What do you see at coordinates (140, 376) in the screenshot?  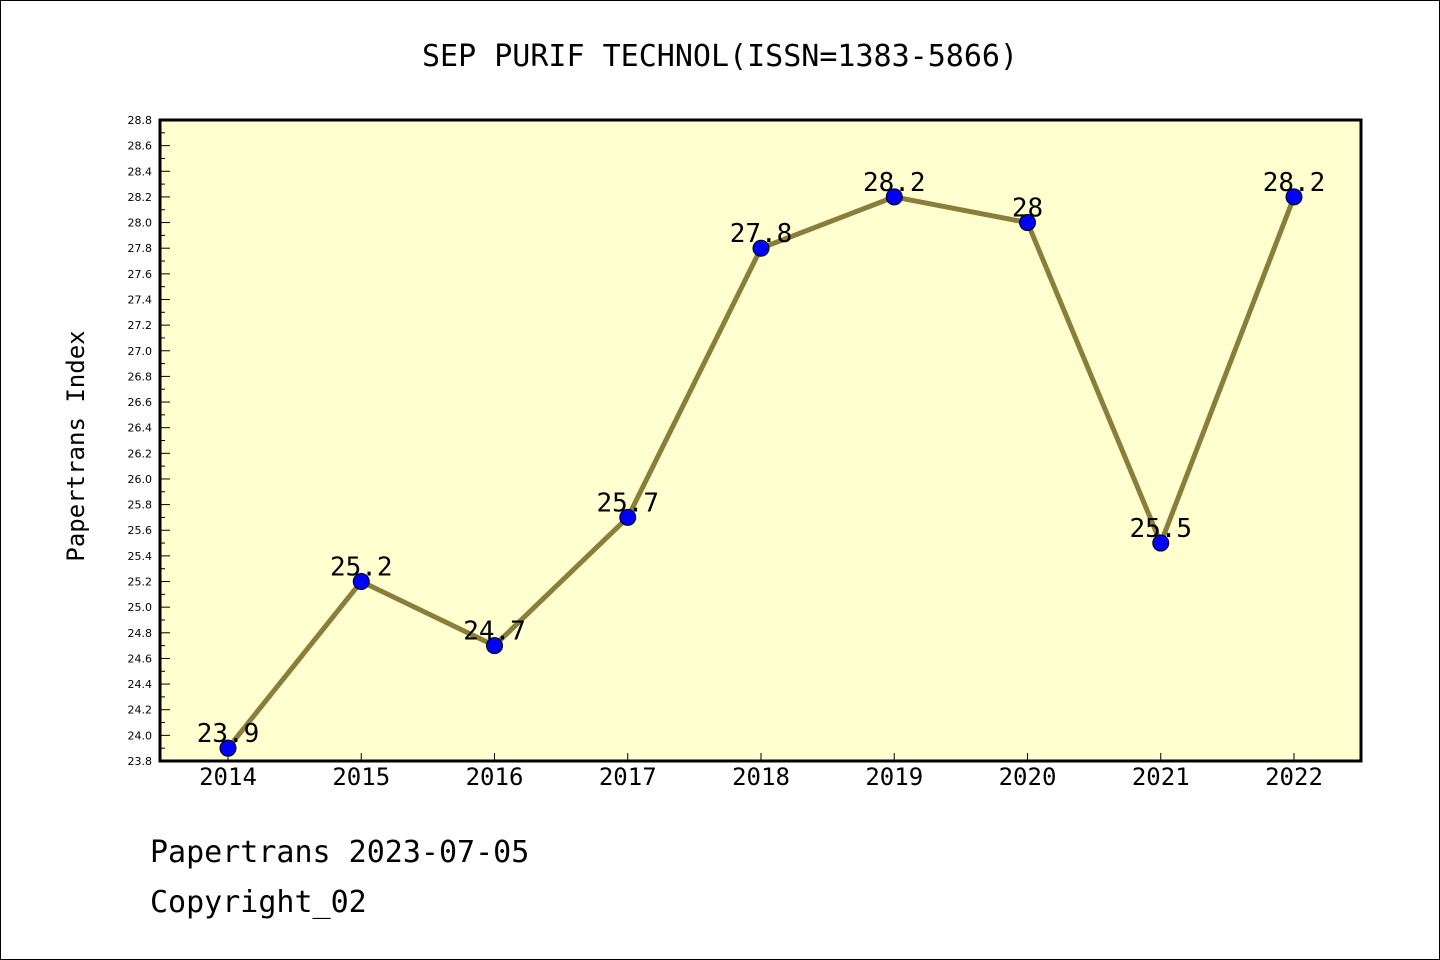 I see `y-tick-label: 26.8` at bounding box center [140, 376].